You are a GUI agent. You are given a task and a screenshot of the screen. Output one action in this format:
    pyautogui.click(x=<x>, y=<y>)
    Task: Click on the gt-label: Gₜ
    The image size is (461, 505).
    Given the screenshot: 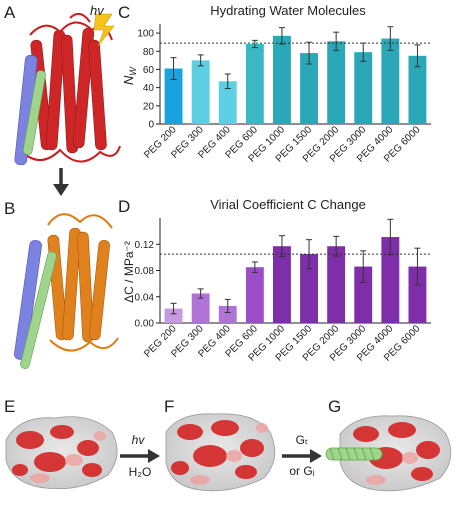 What is the action you would take?
    pyautogui.click(x=302, y=440)
    